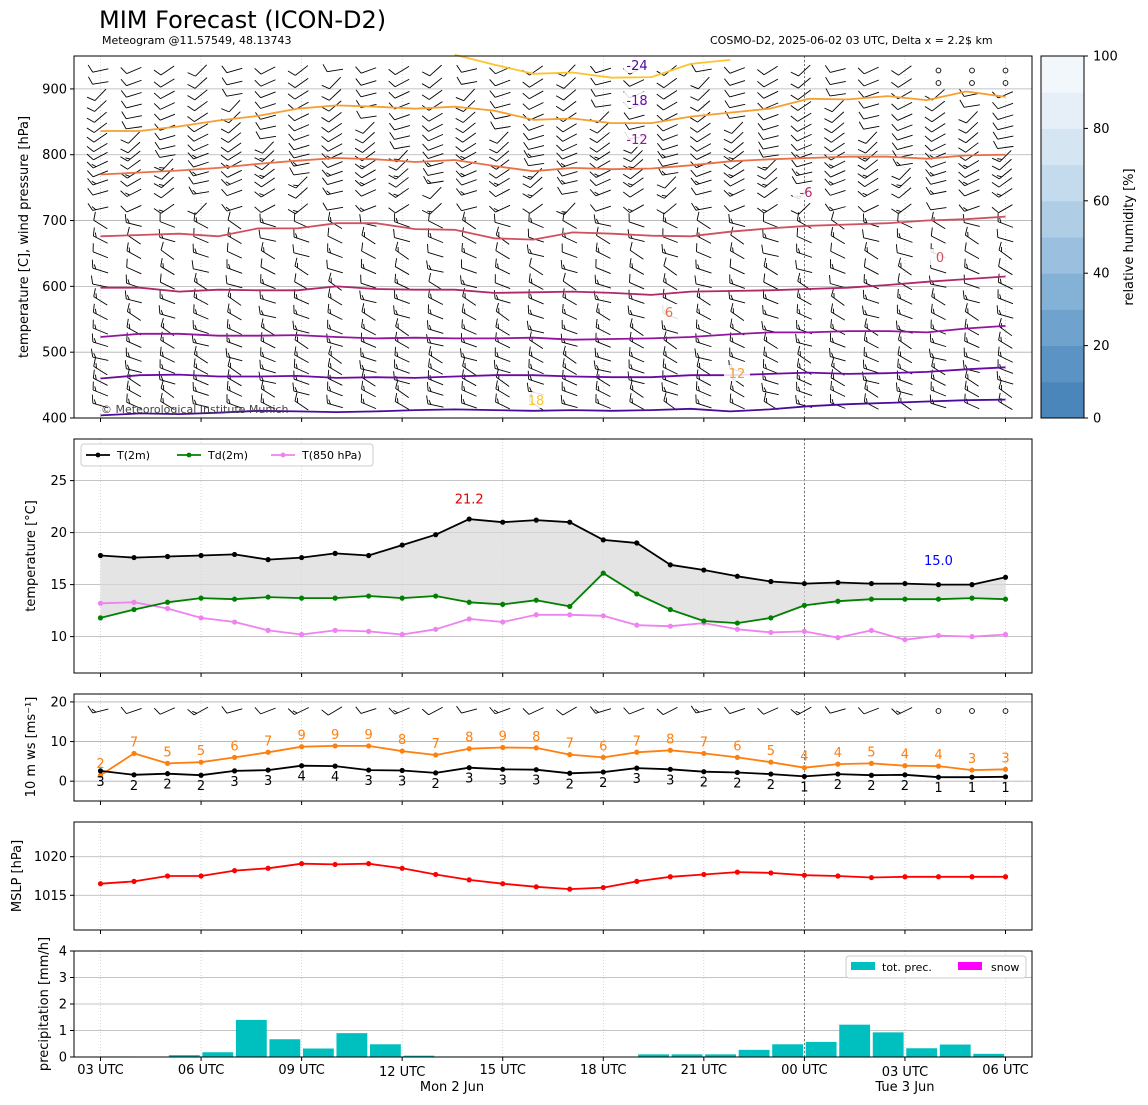 This screenshot has height=1105, width=1148. Describe the element at coordinates (58, 637) in the screenshot. I see `temperature-tick-label: 10` at that location.